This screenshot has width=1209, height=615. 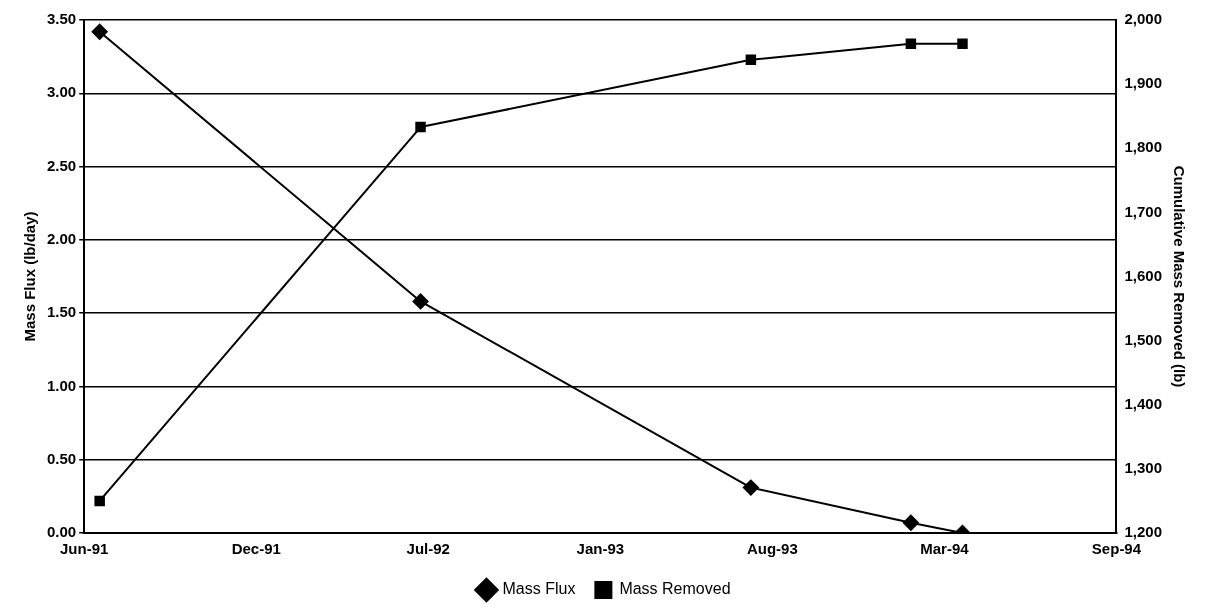 What do you see at coordinates (945, 549) in the screenshot?
I see `x-tick-label: Mar-94` at bounding box center [945, 549].